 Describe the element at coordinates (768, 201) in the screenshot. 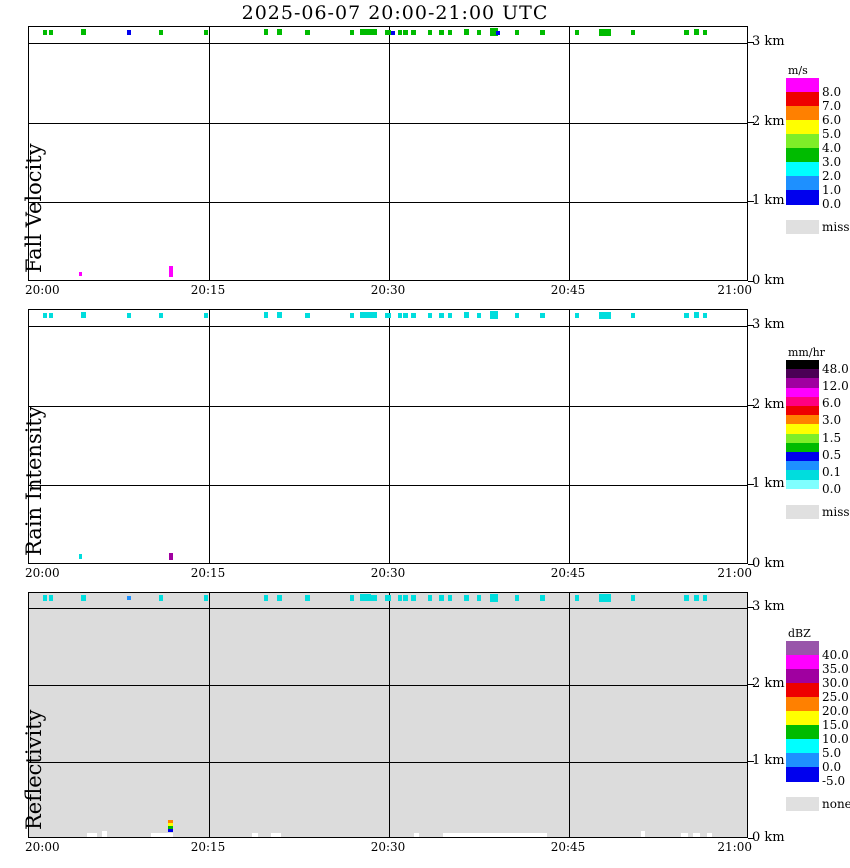

I see `y-axis-label-1-km: 1 km` at that location.